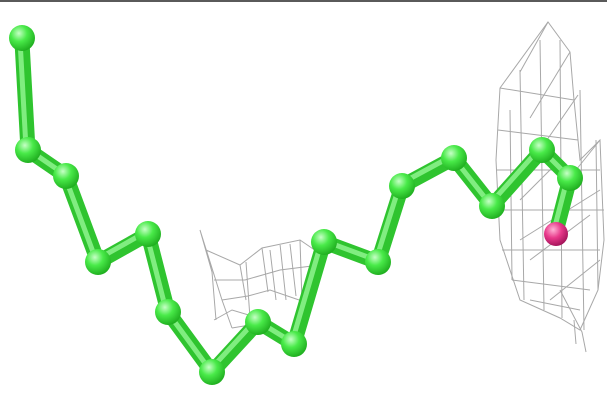 Image resolution: width=607 pixels, height=401 pixels. What do you see at coordinates (556, 234) in the screenshot?
I see `ligand-atom` at bounding box center [556, 234].